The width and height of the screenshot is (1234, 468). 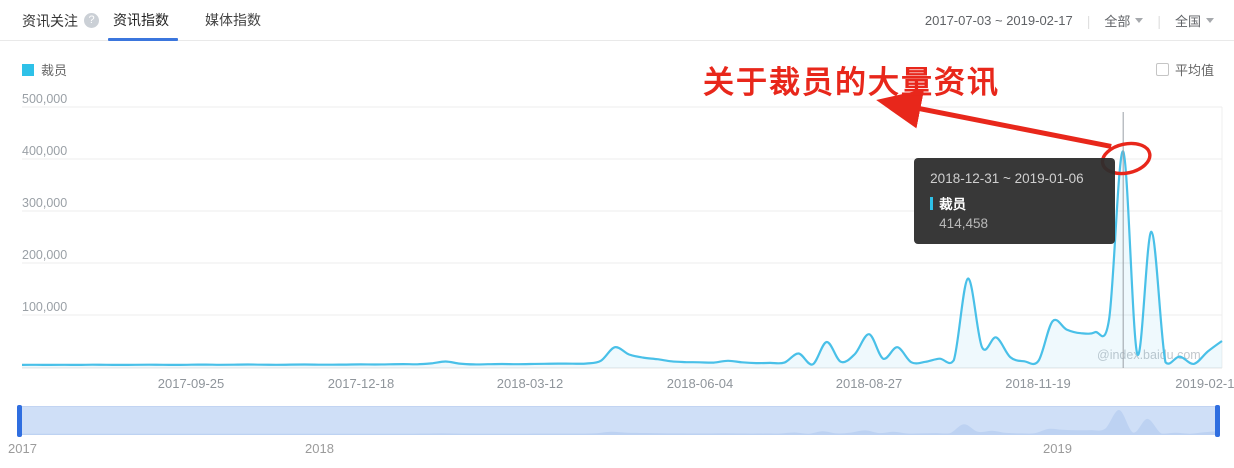 What do you see at coordinates (45, 151) in the screenshot?
I see `y-axis-label: 400,000` at bounding box center [45, 151].